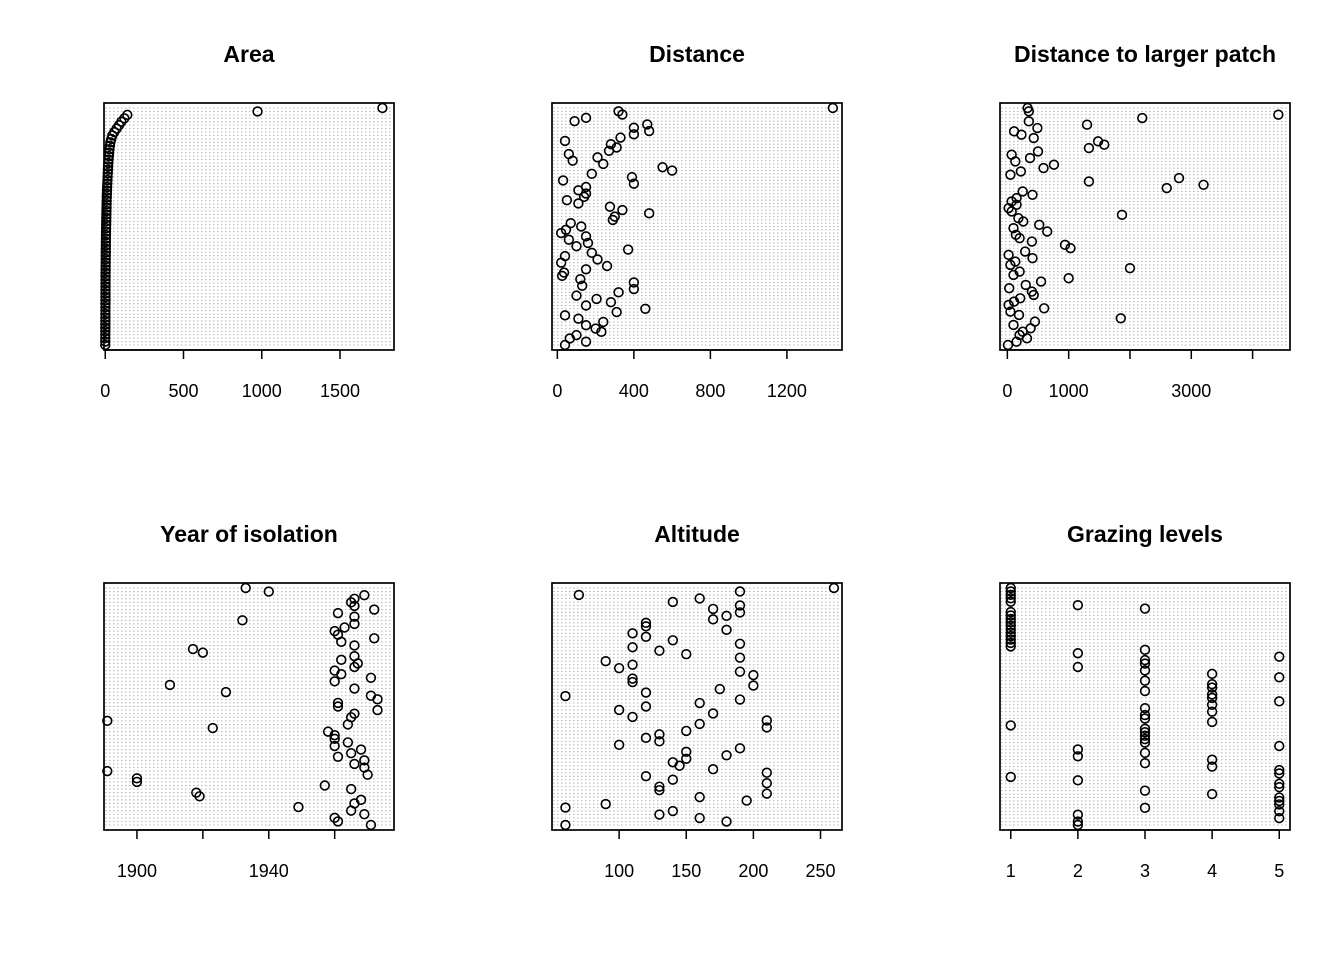  Describe the element at coordinates (262, 391) in the screenshot. I see `x-tick-label: 1000` at that location.